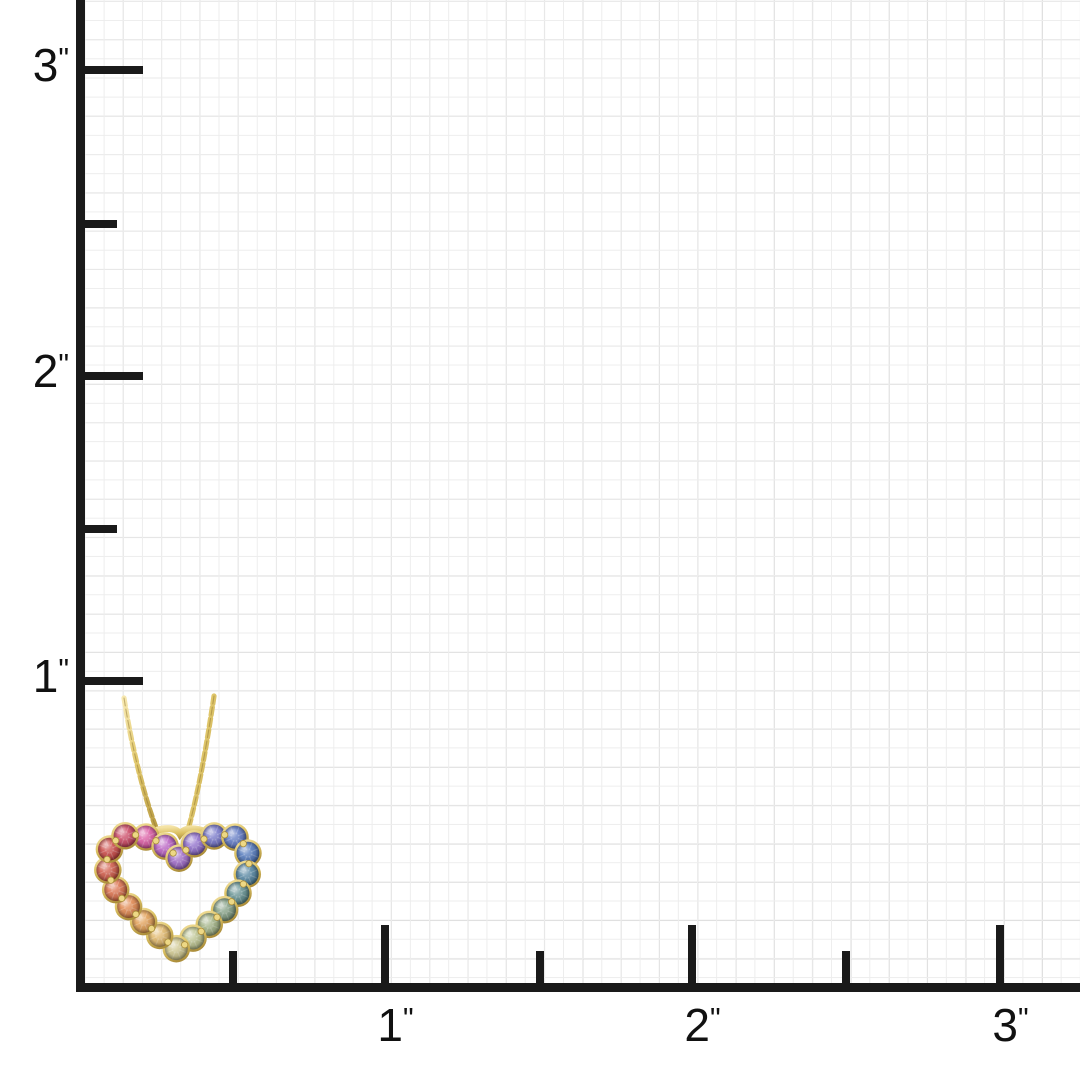 The height and width of the screenshot is (1080, 1080). I want to click on y-axis-label-number: 3, so click(45, 65).